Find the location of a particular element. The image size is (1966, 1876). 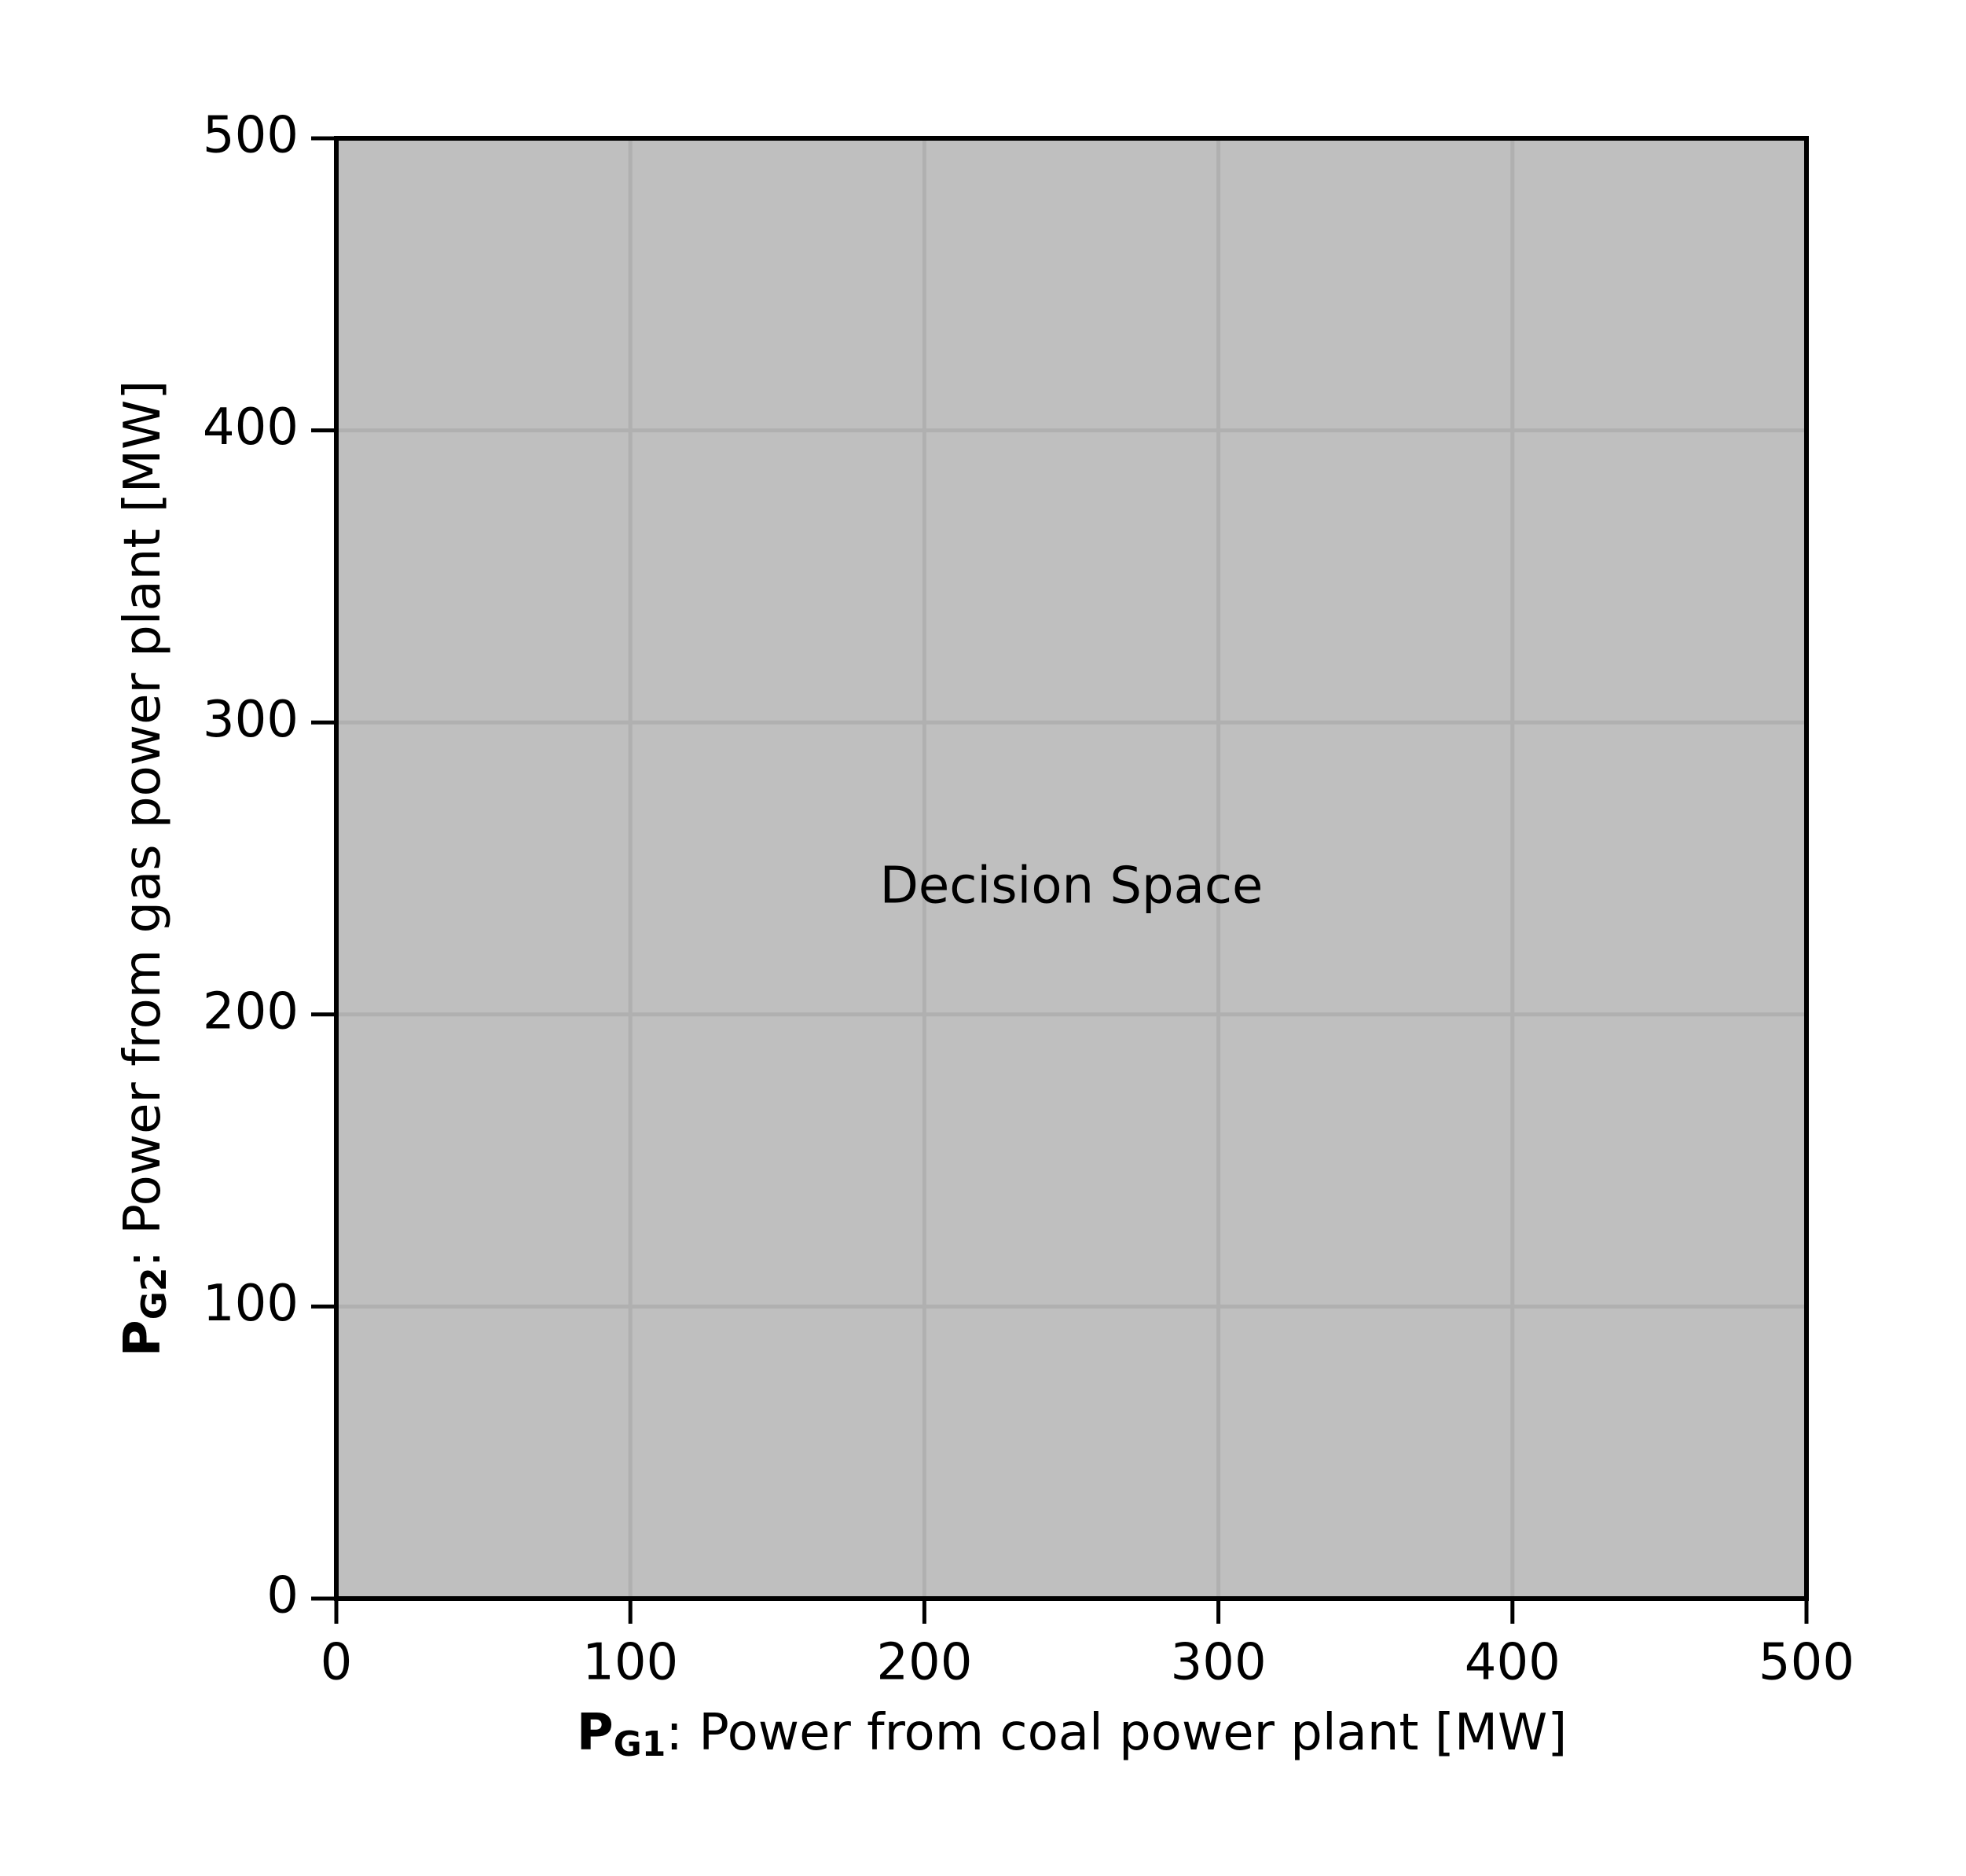

x-tick-label: 400 is located at coordinates (1513, 1663).